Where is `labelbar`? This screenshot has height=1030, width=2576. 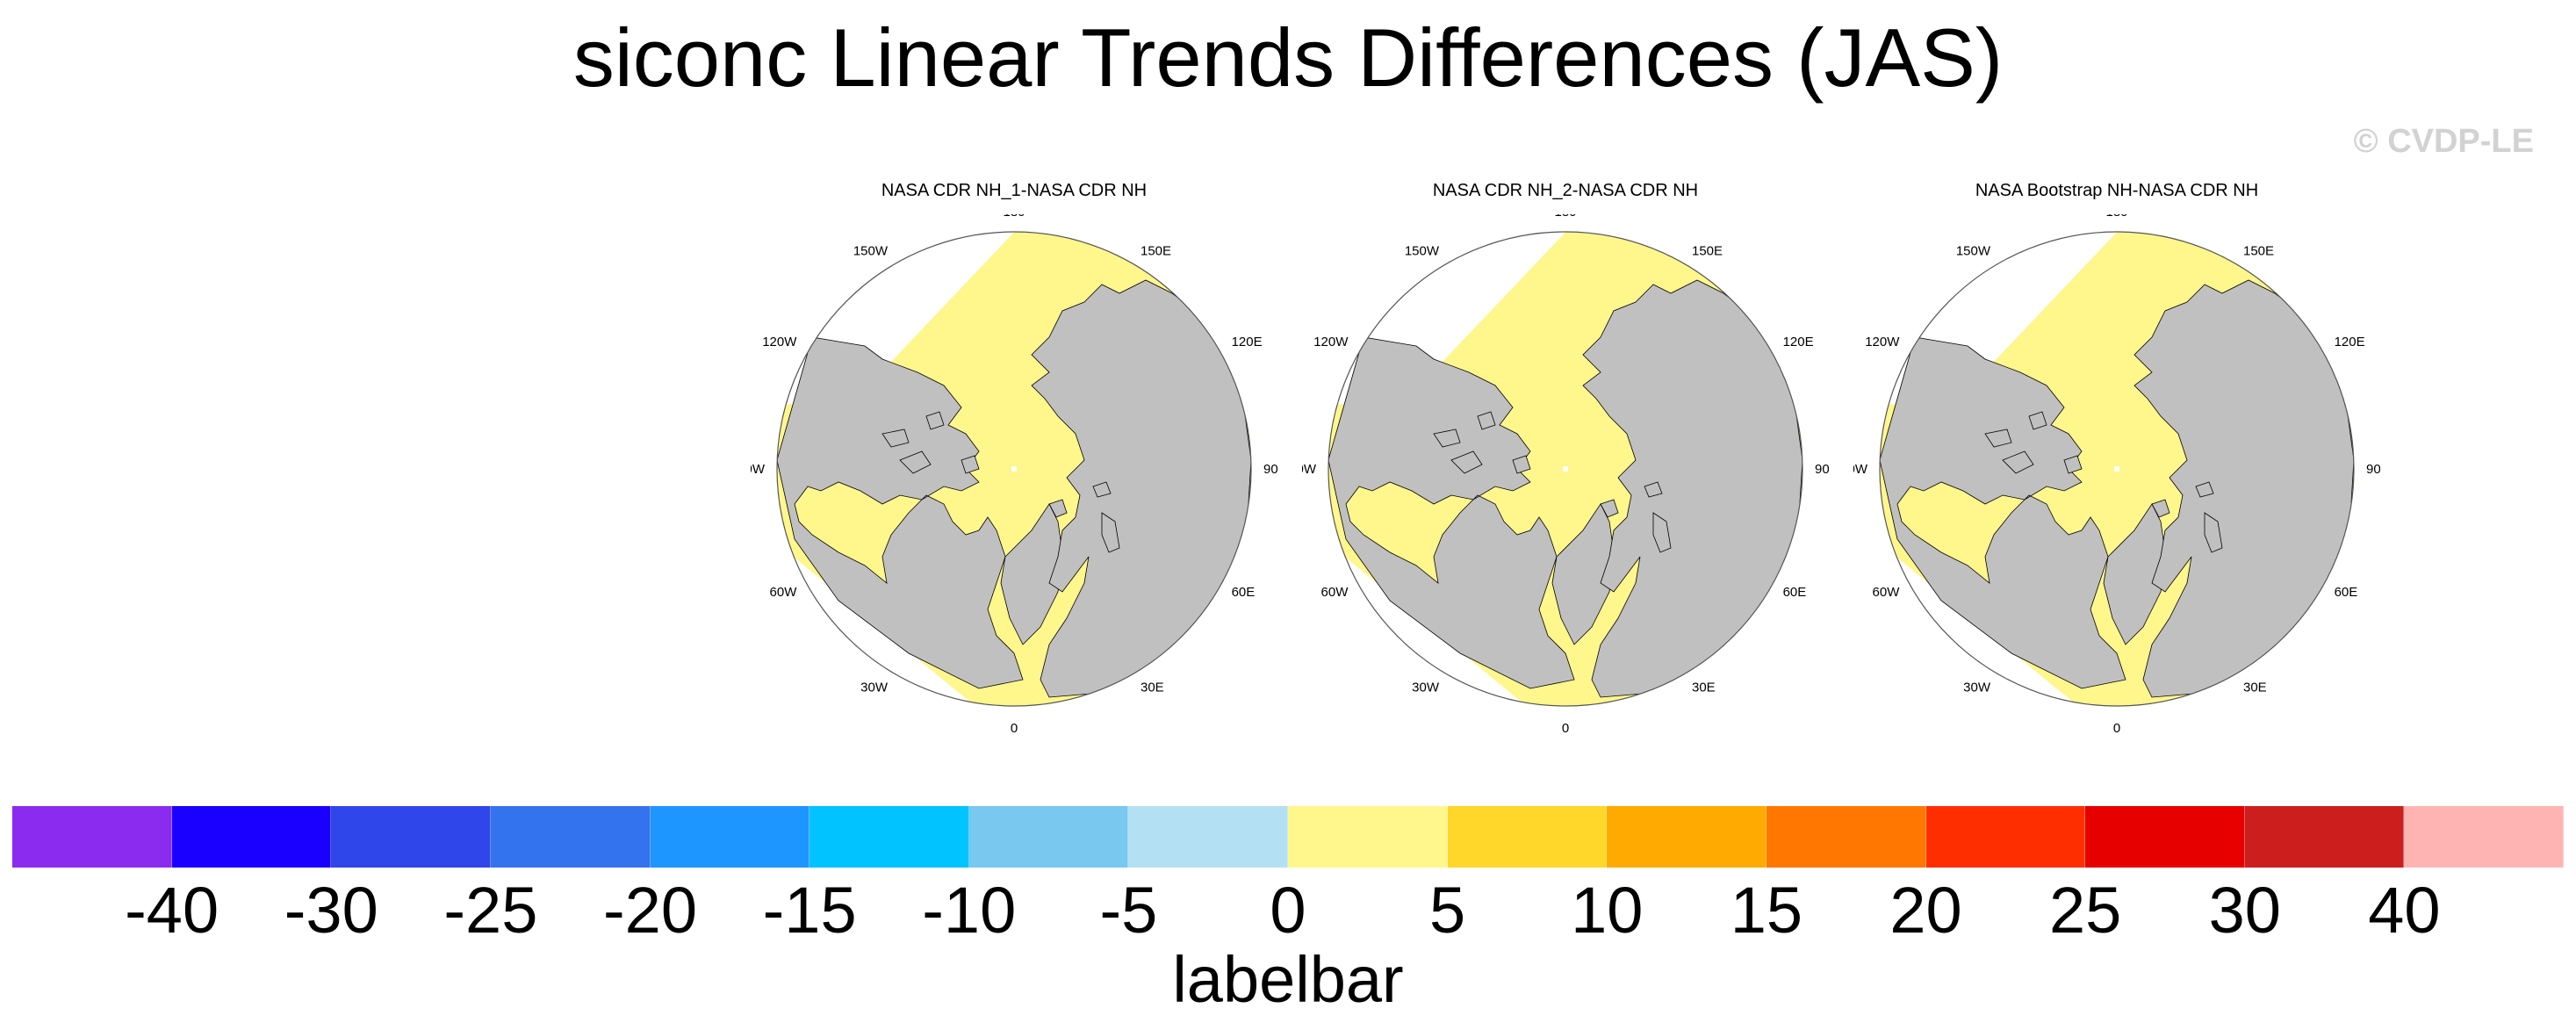 labelbar is located at coordinates (1288, 837).